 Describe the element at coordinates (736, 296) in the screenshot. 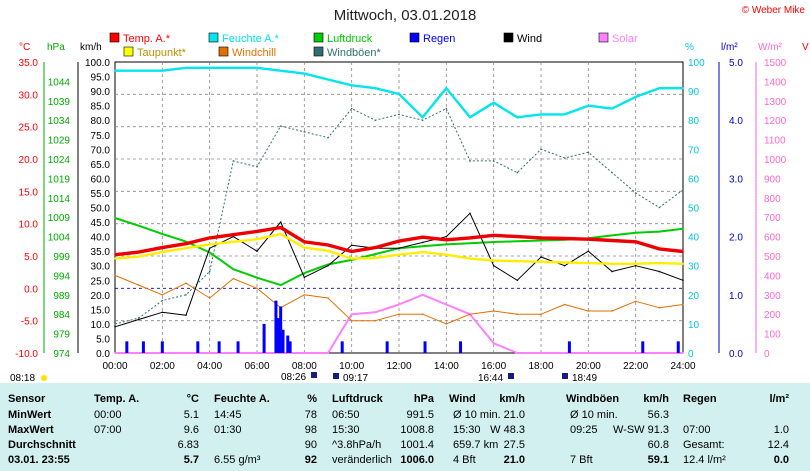

I see `rain-tick: 1.0` at that location.